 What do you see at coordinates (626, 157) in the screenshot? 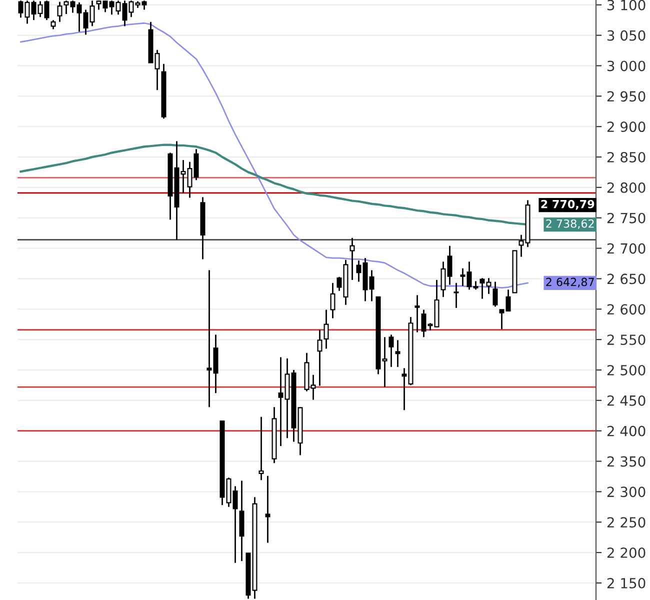
I see `y-tick-label: 2 850` at bounding box center [626, 157].